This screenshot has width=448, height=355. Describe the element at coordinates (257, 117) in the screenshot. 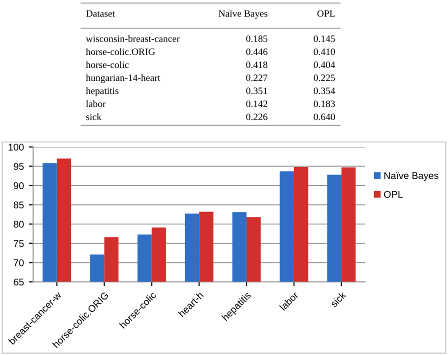

I see `text: 0.226` at that location.